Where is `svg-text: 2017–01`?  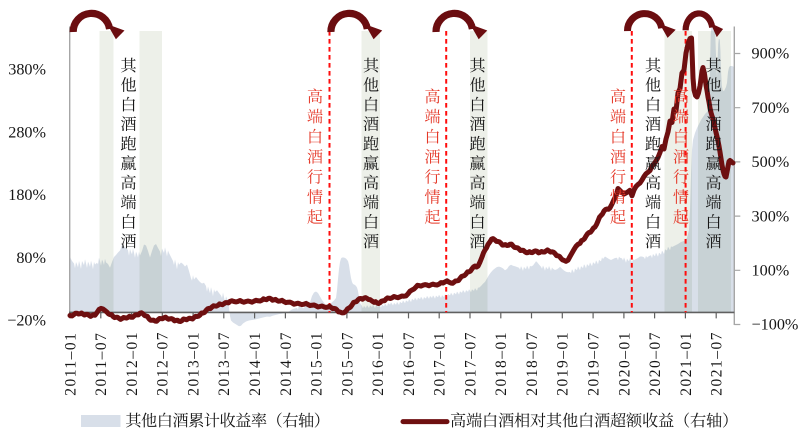
svg-text: 2017–01 is located at coordinates (440, 363).